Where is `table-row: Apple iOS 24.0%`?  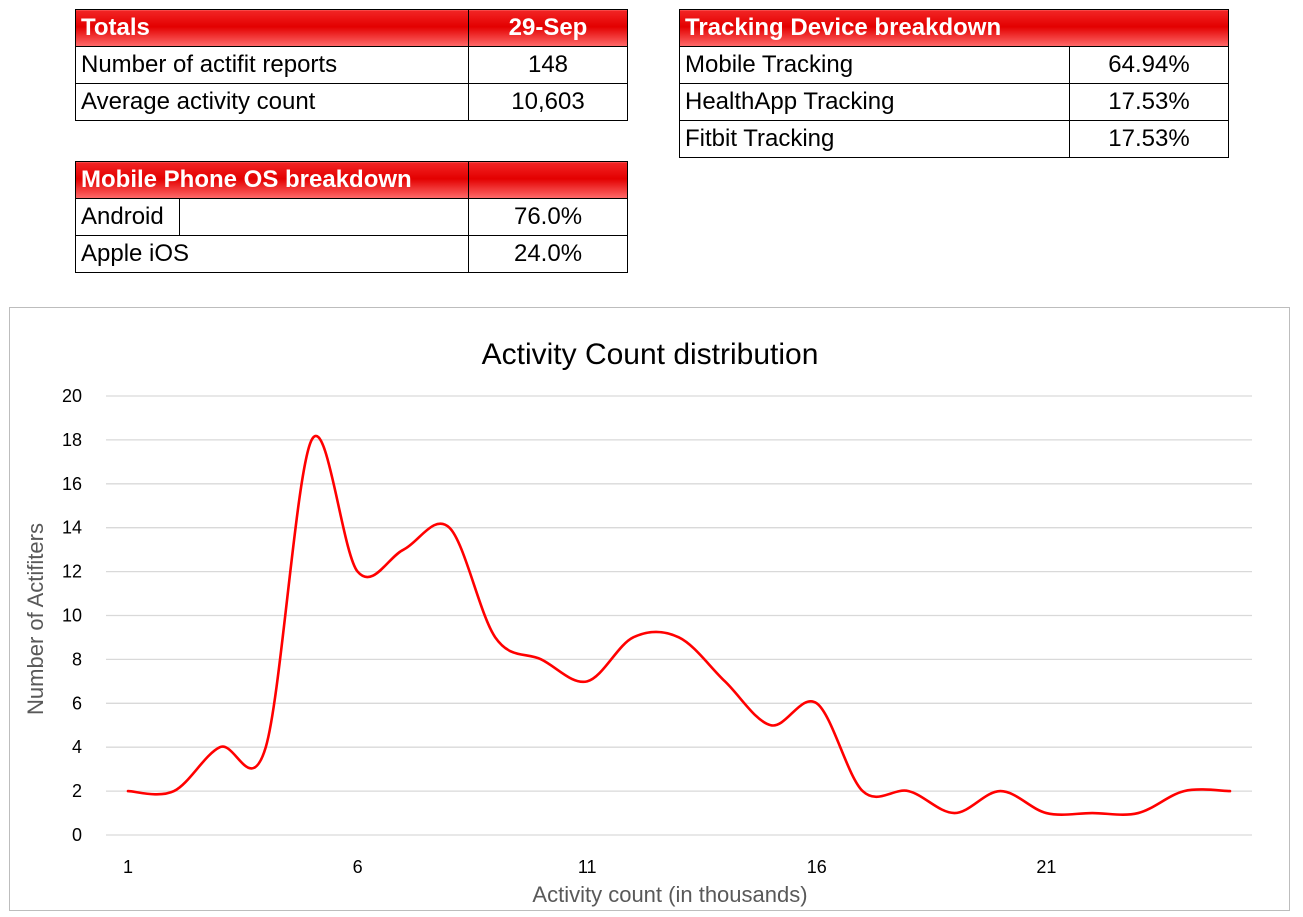
table-row: Apple iOS 24.0% is located at coordinates (351, 254).